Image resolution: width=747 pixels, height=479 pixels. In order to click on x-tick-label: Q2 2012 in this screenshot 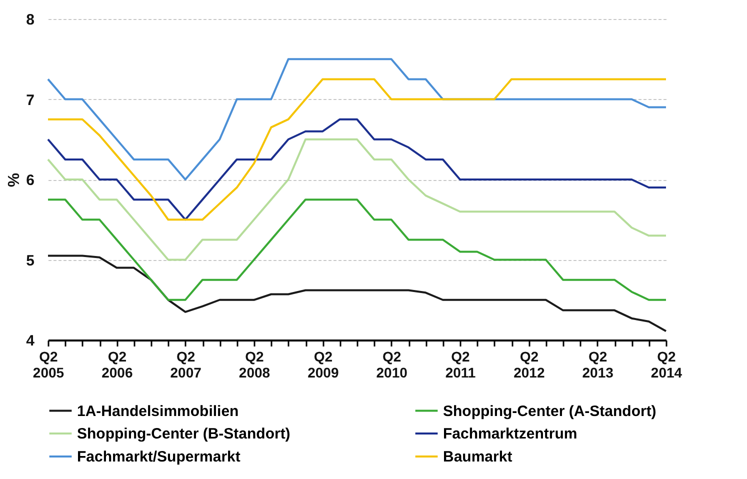, I will do `click(529, 364)`.